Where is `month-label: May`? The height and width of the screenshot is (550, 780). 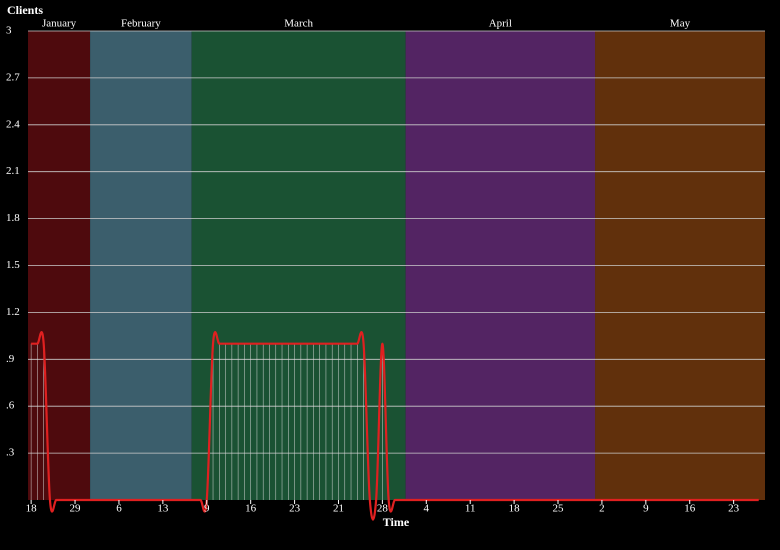 month-label: May is located at coordinates (680, 24).